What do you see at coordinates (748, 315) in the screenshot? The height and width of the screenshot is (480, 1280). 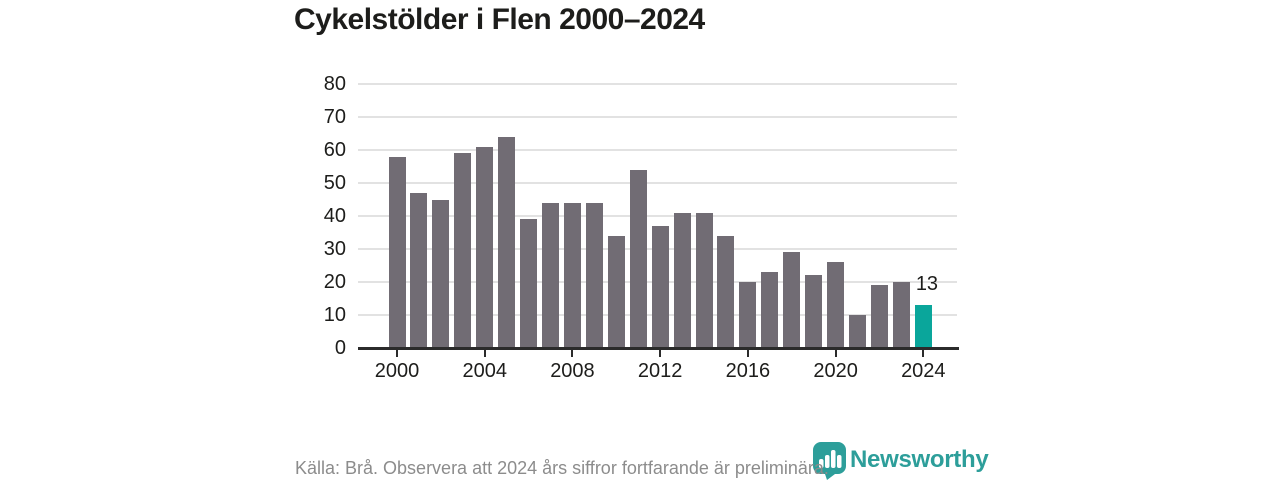 I see `bar-2016` at bounding box center [748, 315].